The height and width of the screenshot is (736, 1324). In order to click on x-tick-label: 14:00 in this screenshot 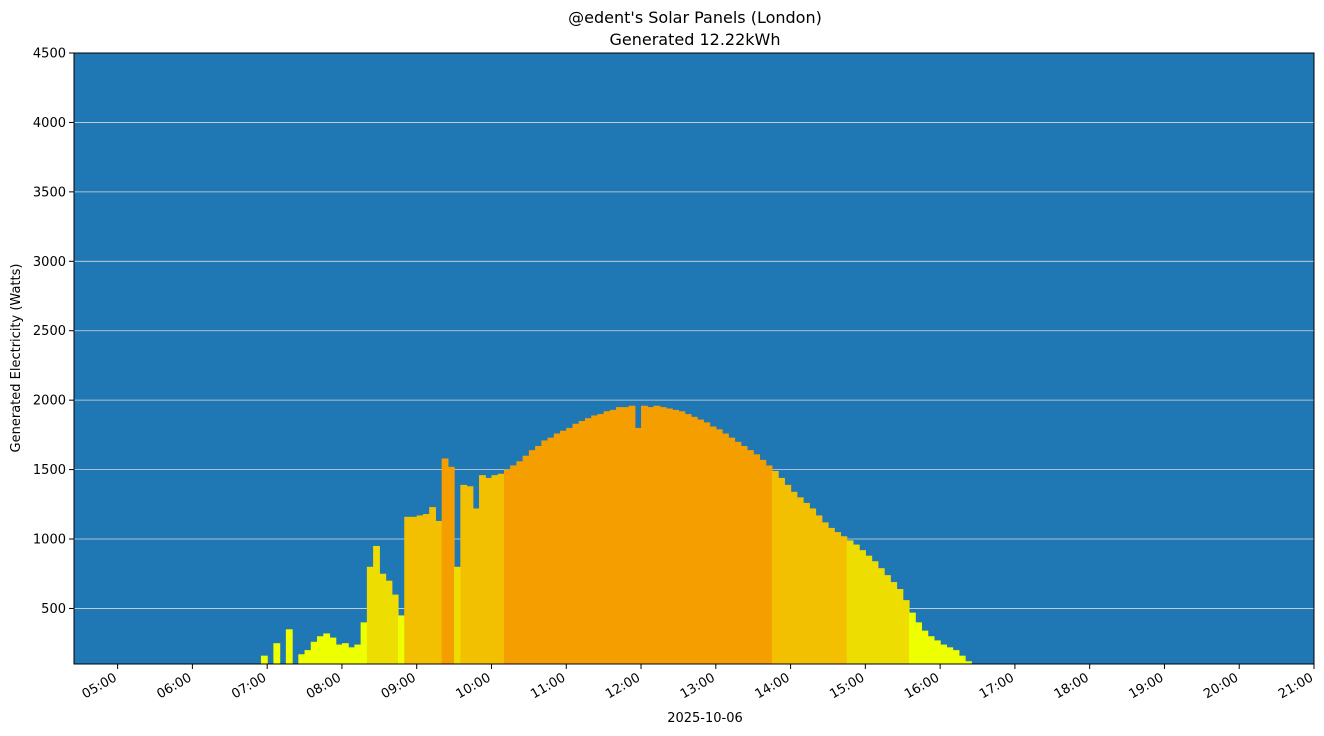, I will do `click(773, 686)`.